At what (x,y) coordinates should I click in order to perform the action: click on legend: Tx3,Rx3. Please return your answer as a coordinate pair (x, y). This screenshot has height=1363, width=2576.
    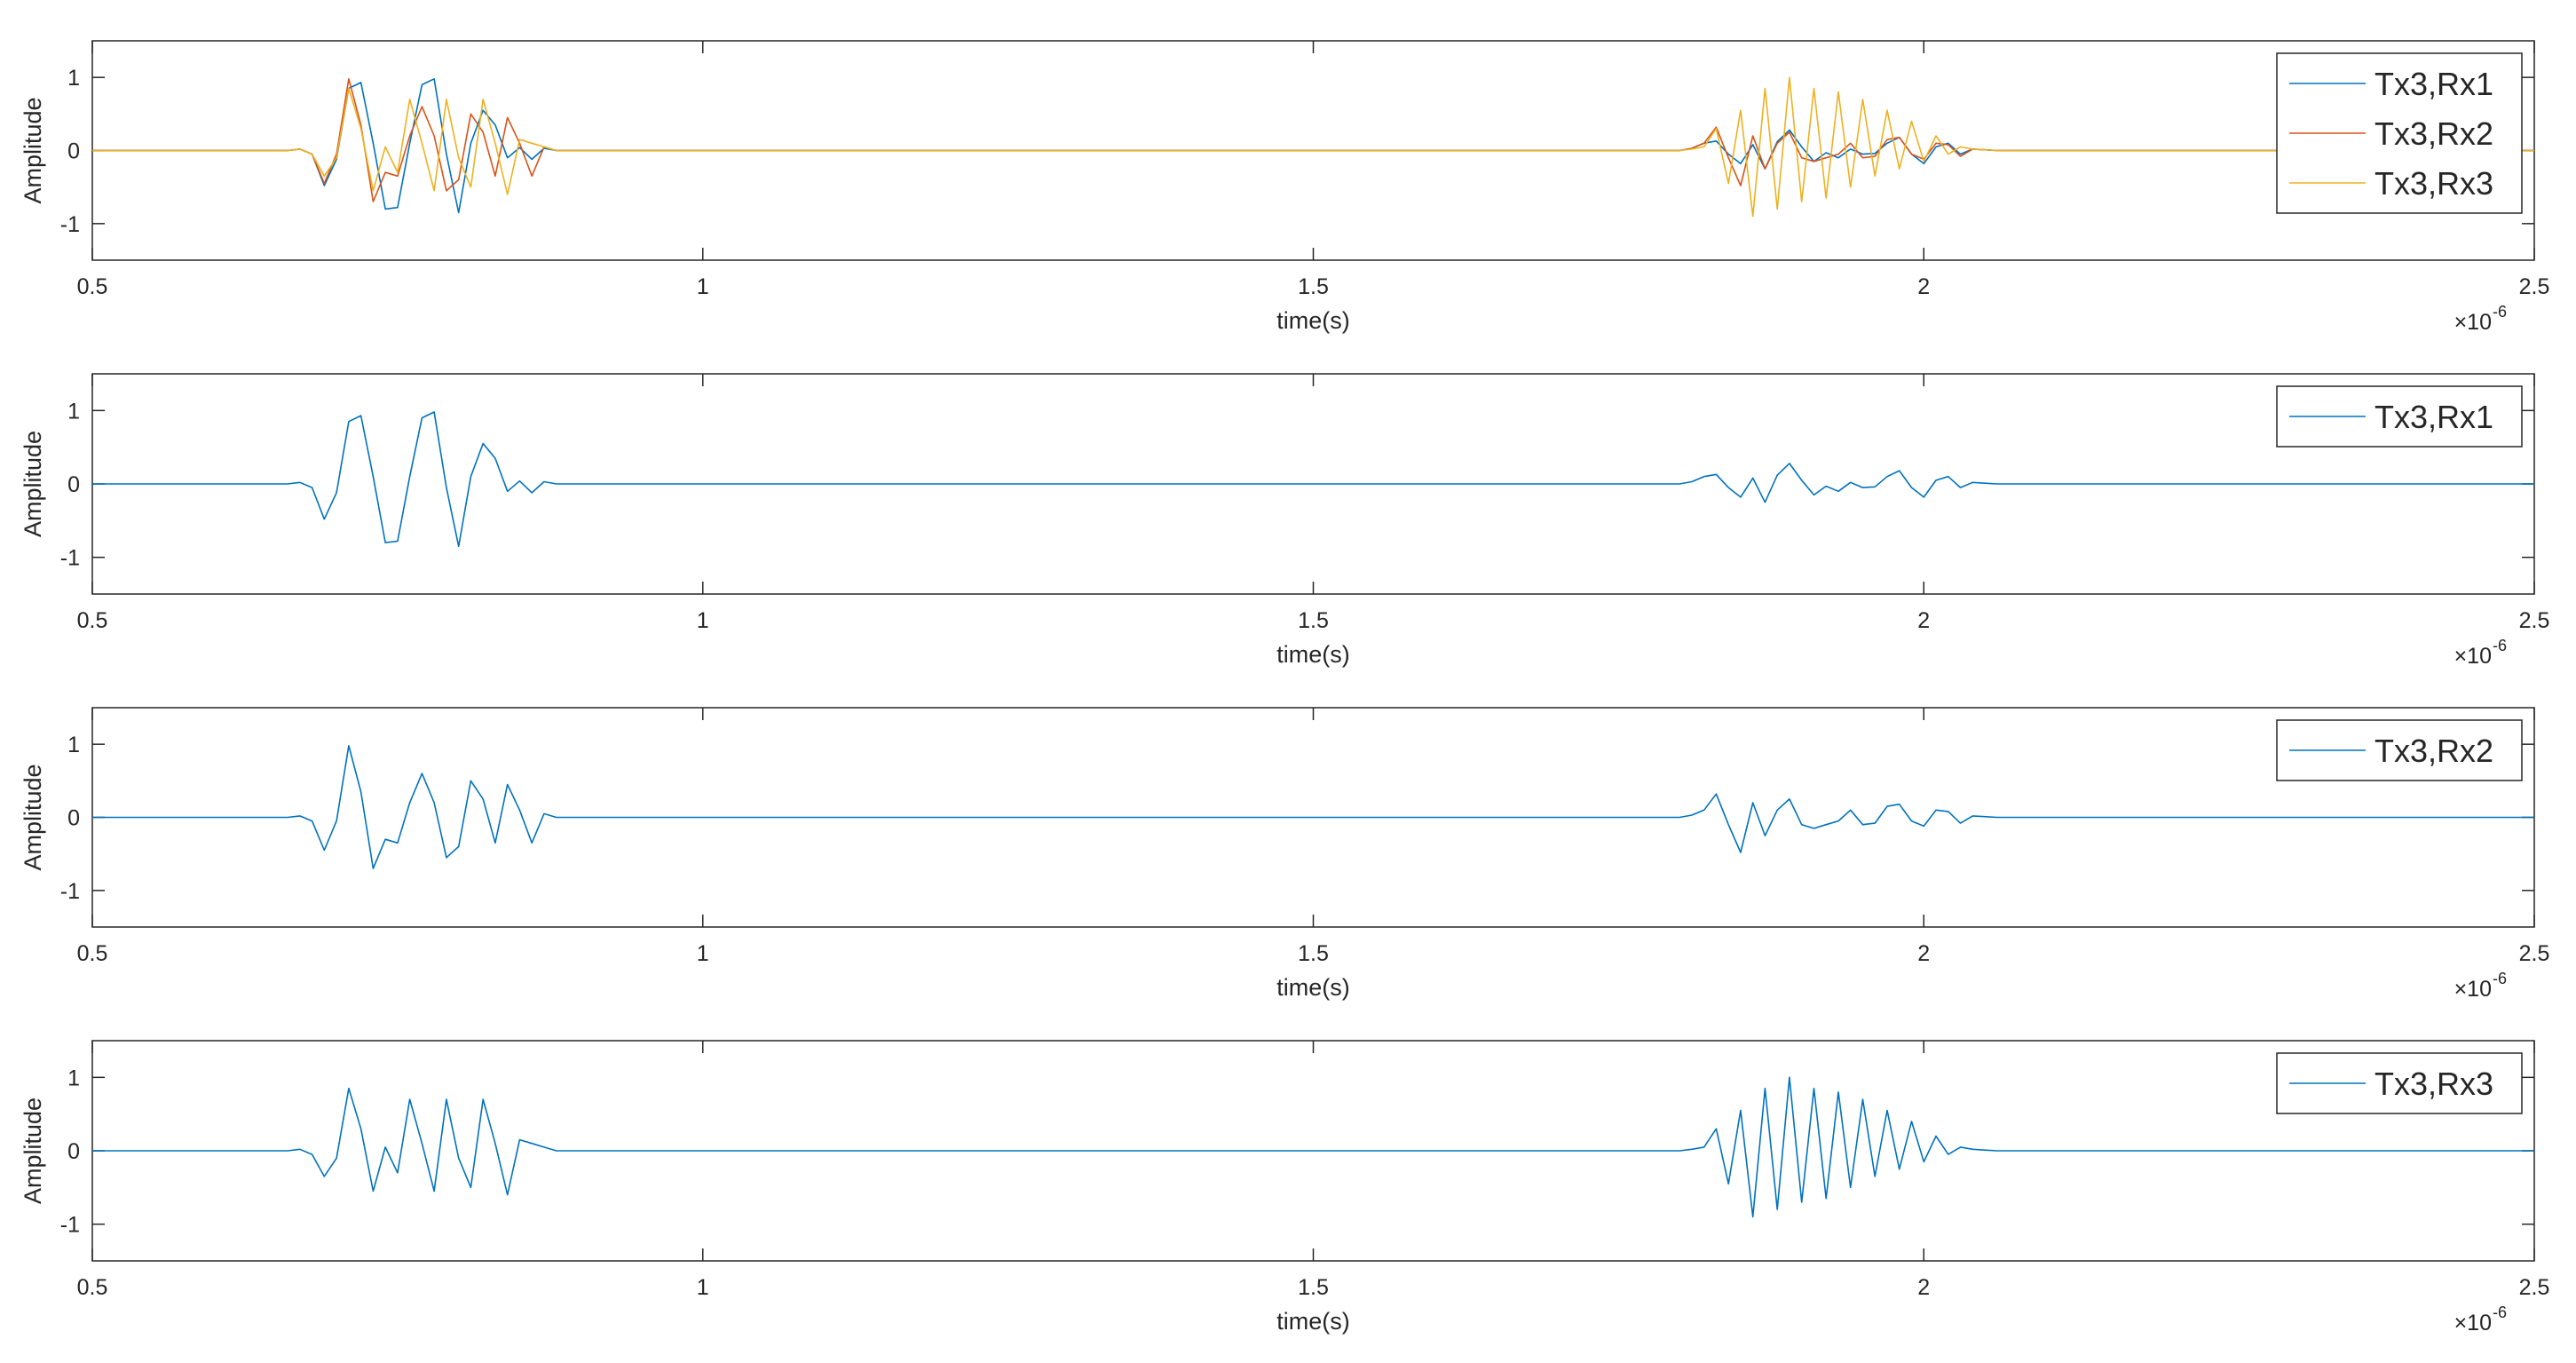
    Looking at the image, I should click on (2399, 1083).